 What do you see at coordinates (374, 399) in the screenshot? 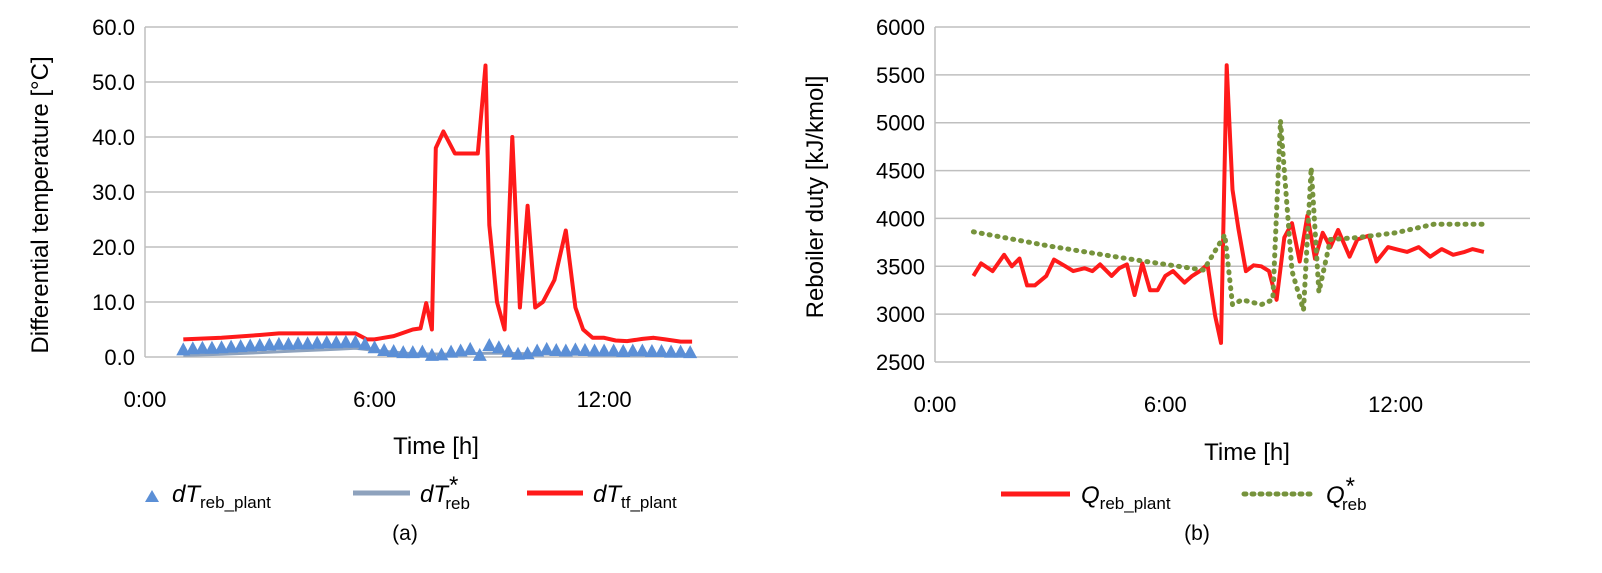
I see `a-x-tick-label: 6:00` at bounding box center [374, 399].